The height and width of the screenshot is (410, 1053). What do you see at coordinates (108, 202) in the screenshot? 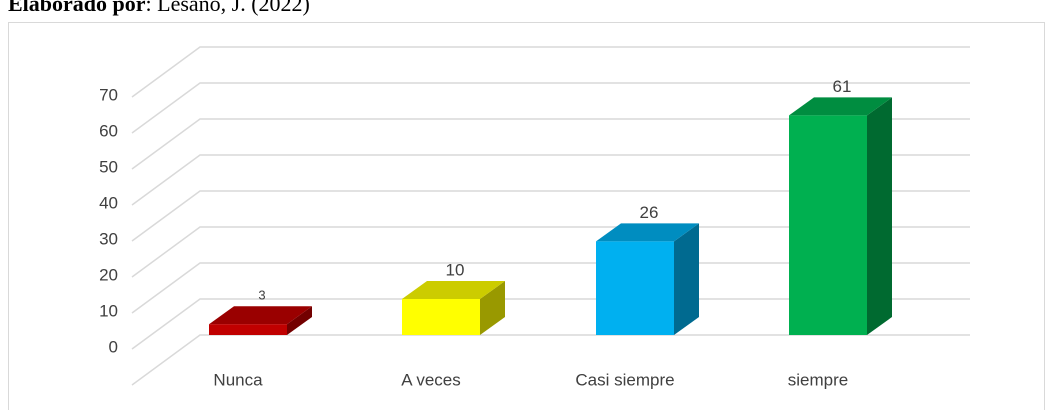
I see `y-tick-label: 40` at bounding box center [108, 202].